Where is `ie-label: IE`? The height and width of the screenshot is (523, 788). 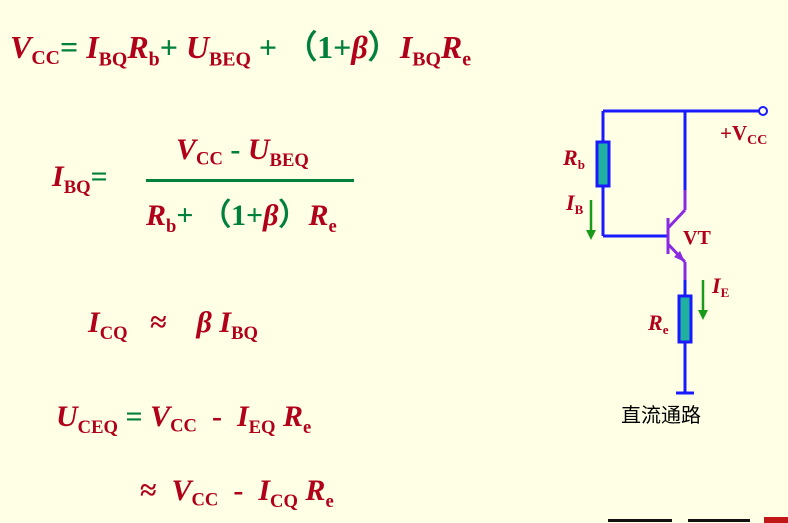 ie-label: IE is located at coordinates (720, 286).